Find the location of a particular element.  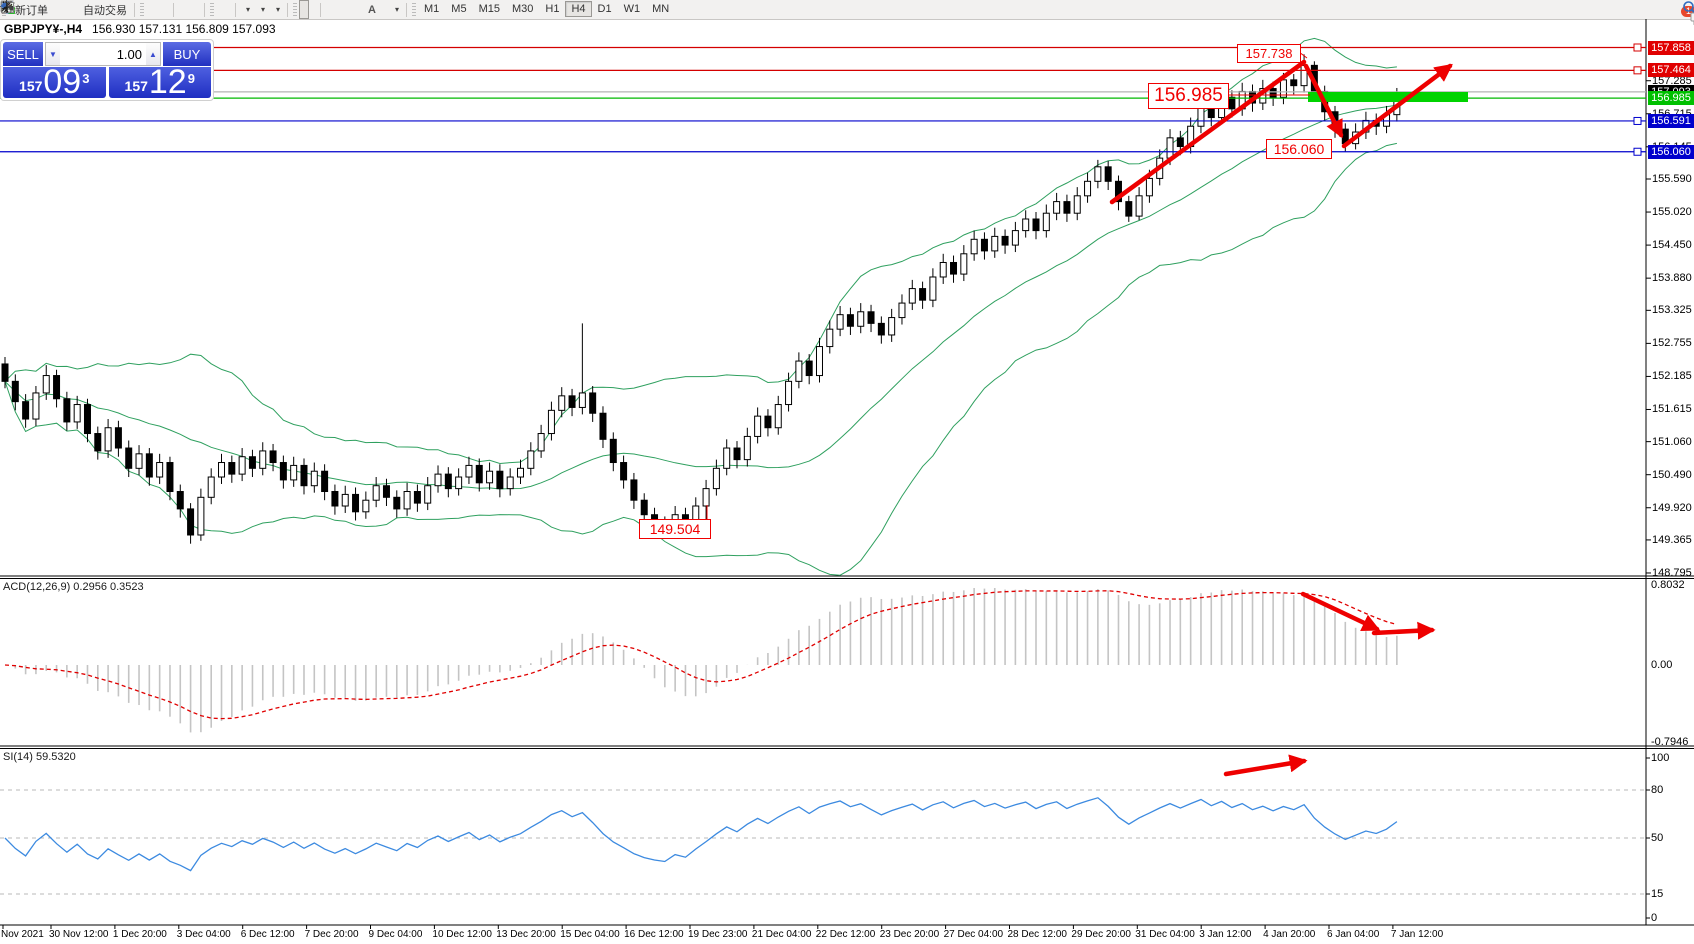

price-tick-152.185: 152.185 is located at coordinates (1672, 376).